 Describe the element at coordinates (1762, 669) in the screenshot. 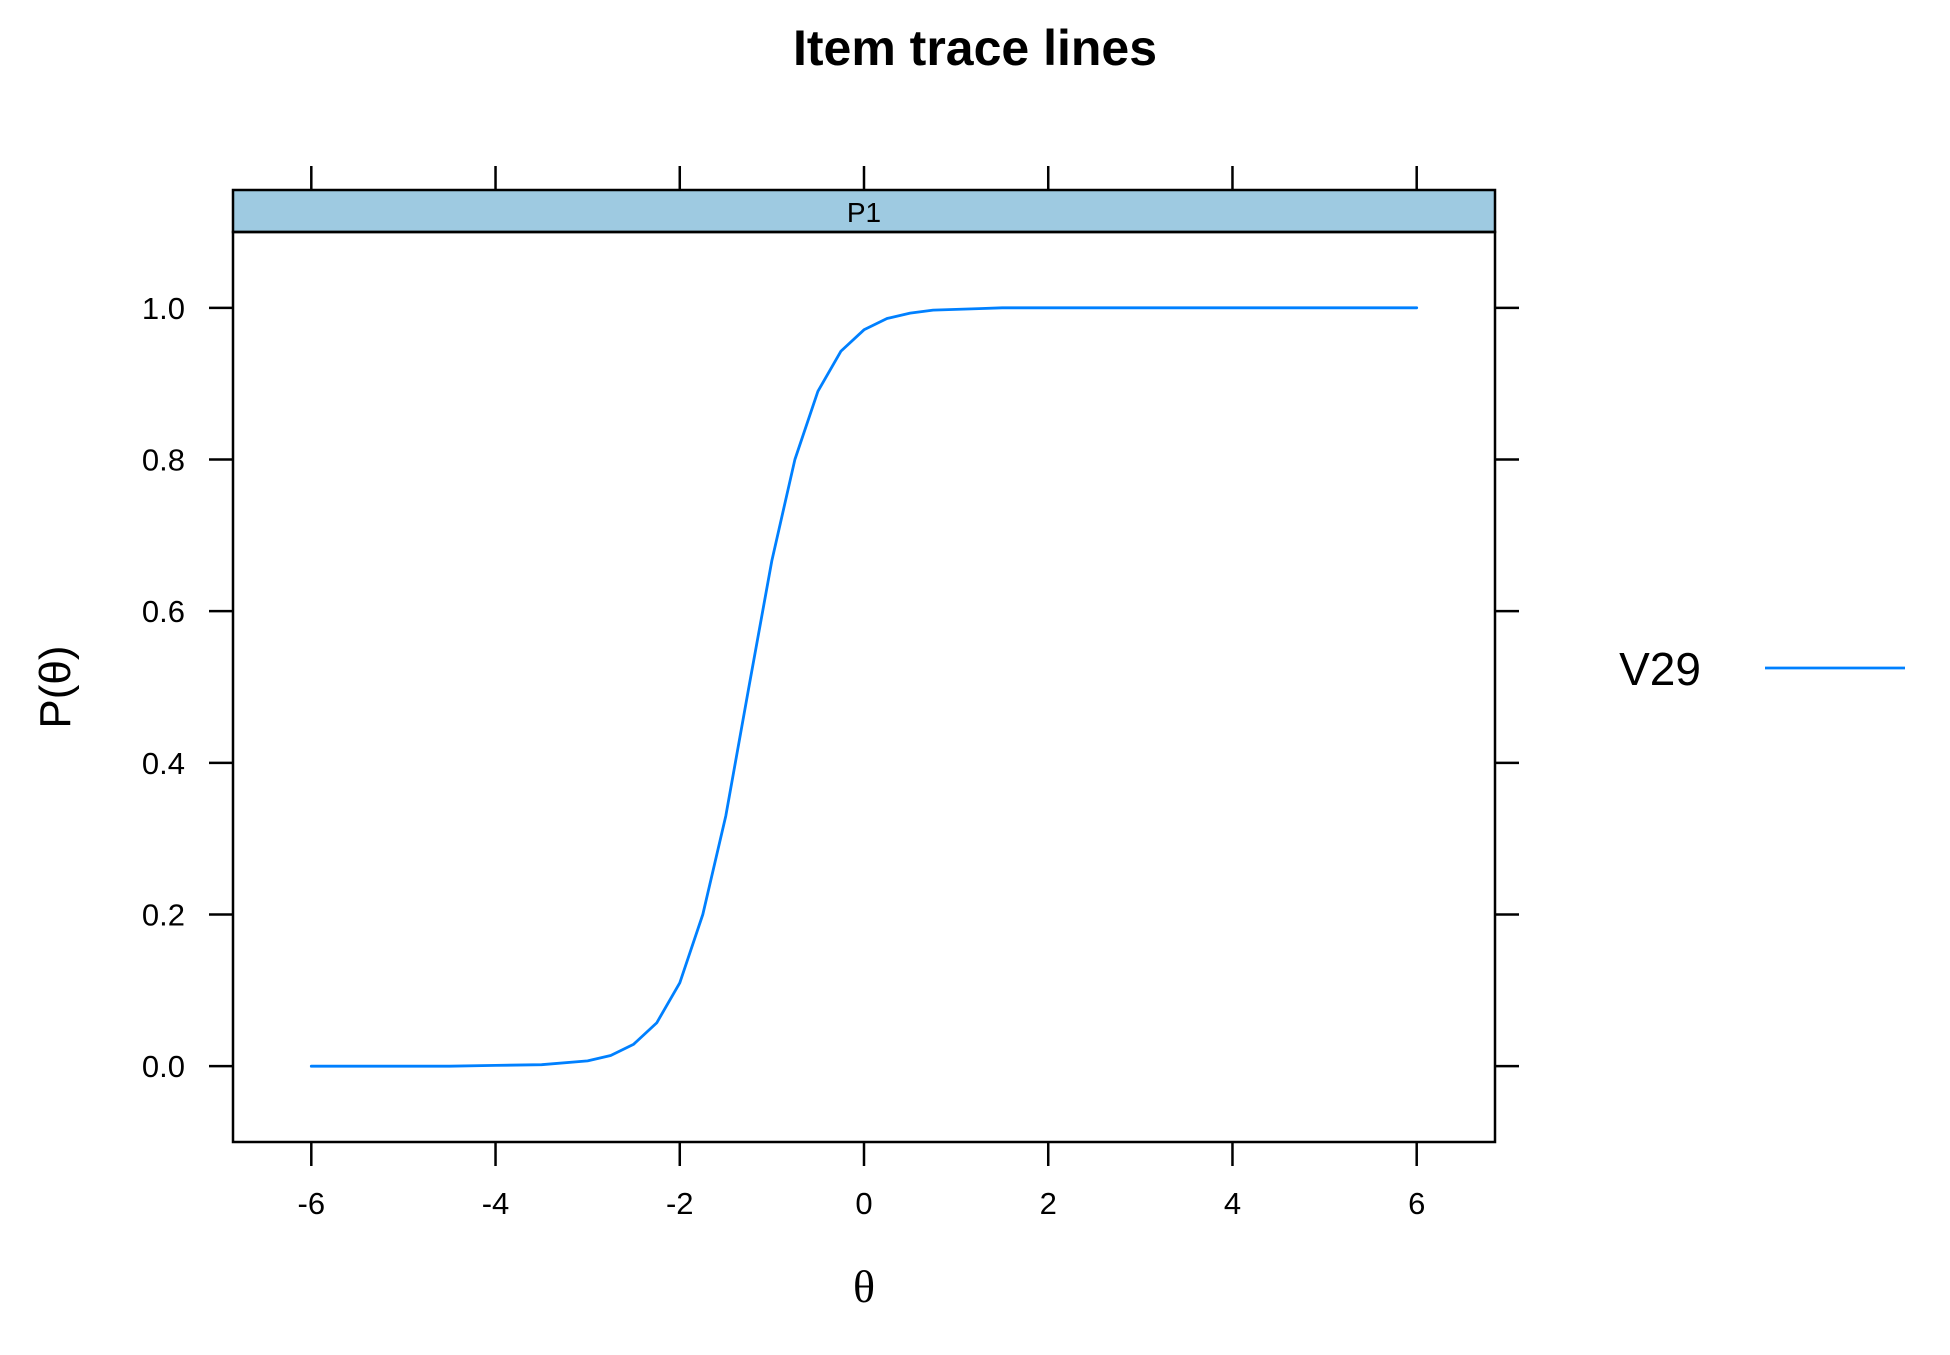

I see `legend: V29` at that location.